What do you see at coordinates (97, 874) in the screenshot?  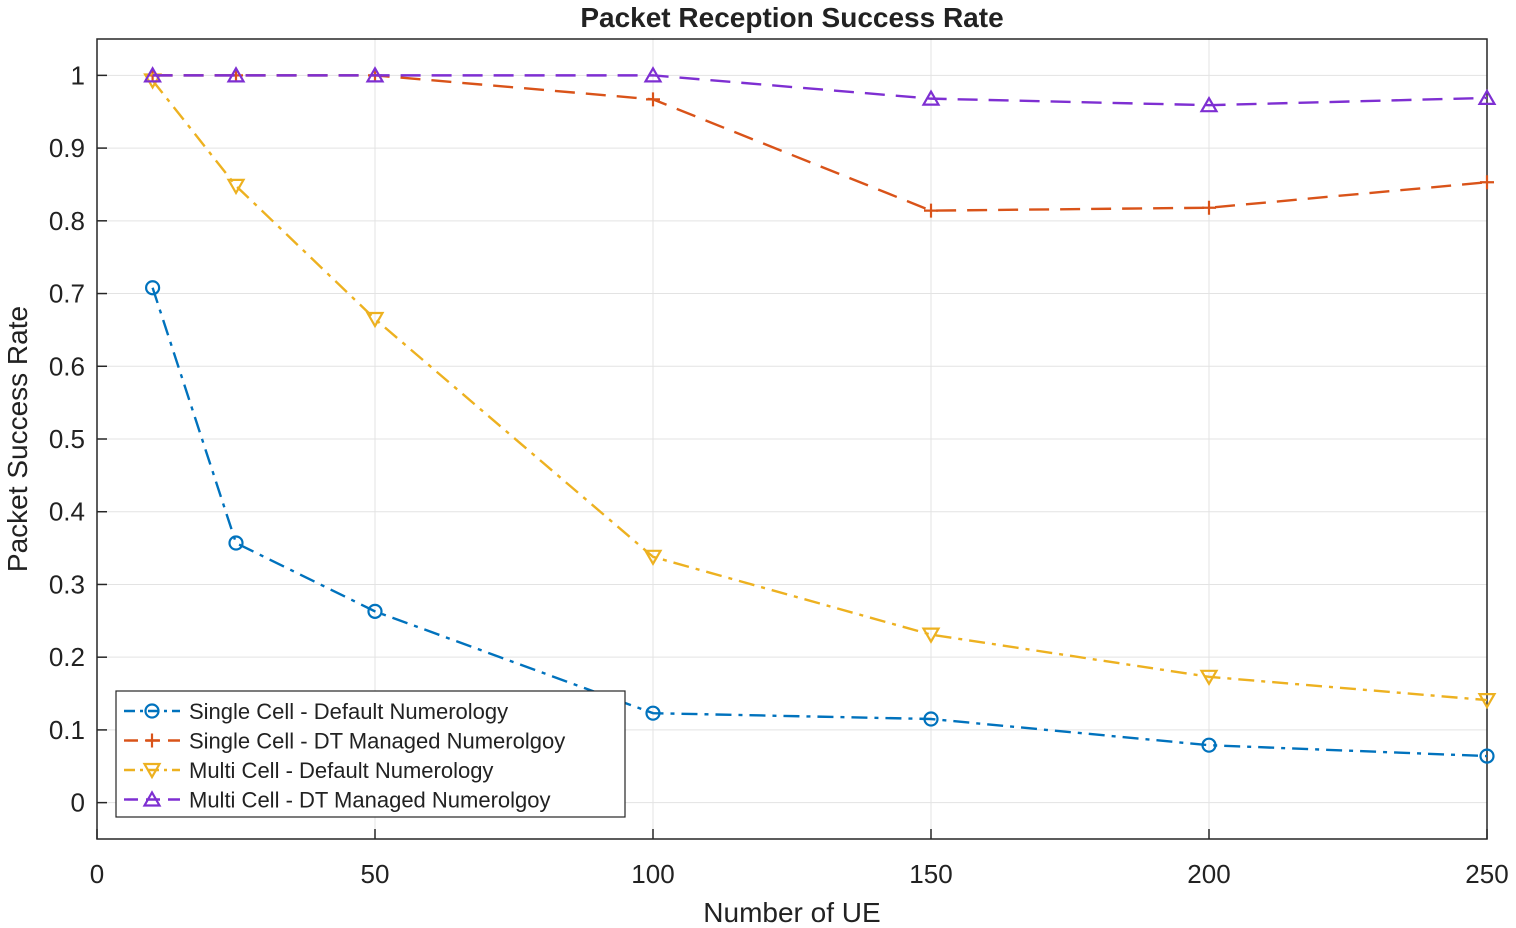 I see `x-tick-label: 0` at bounding box center [97, 874].